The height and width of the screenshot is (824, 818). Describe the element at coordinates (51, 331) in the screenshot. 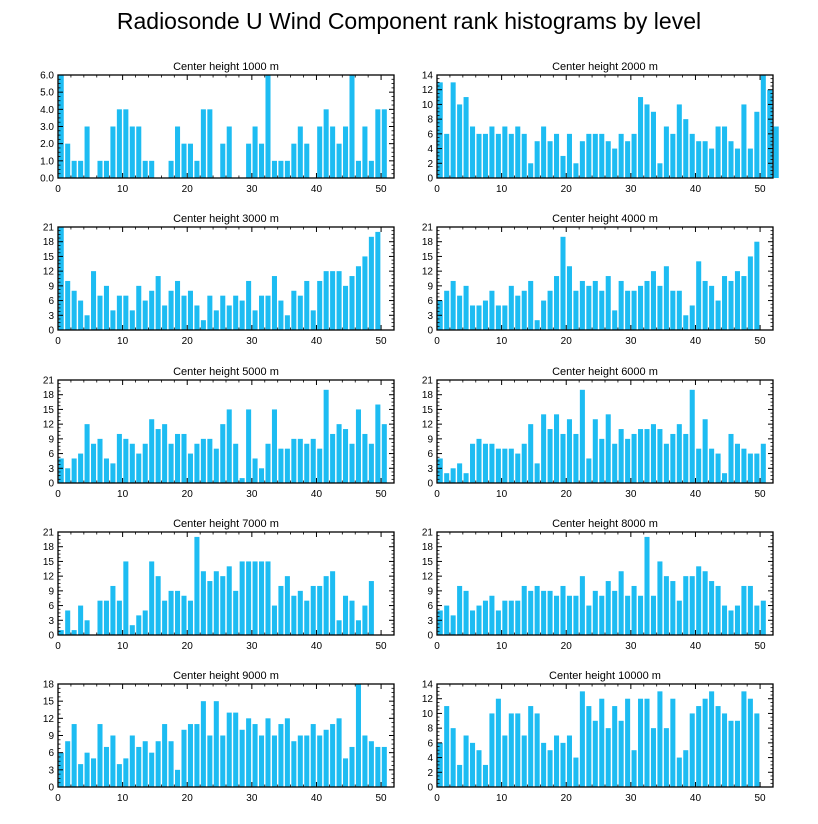

I see `y-tick-label: 0` at that location.